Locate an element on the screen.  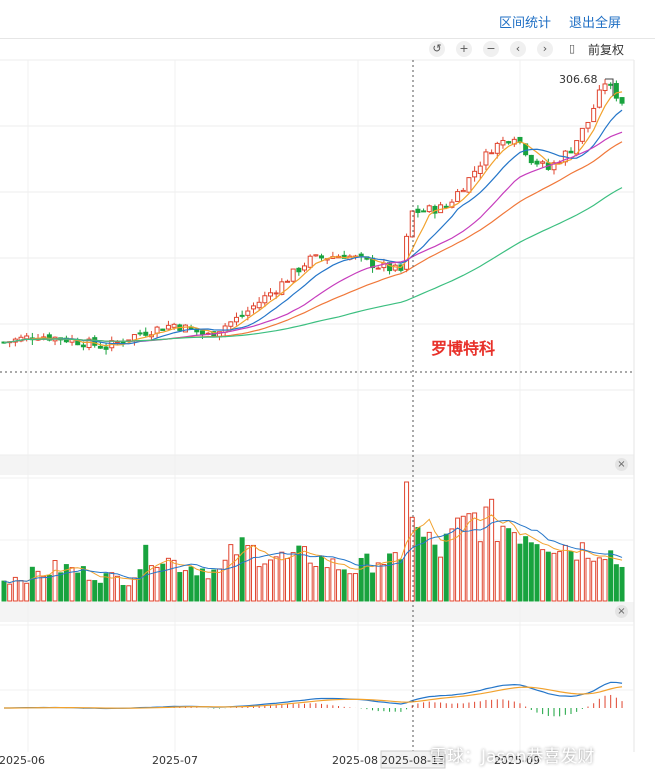
exit-fullscreen-link: 退出全屏 is located at coordinates (595, 23).